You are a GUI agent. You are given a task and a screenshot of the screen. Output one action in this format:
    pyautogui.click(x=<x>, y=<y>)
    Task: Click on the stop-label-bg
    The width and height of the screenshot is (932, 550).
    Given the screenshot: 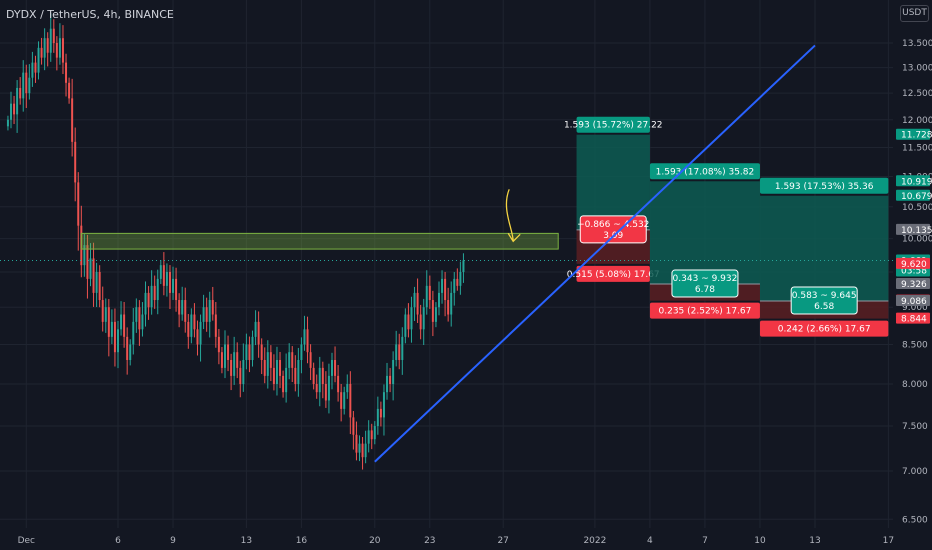 What is the action you would take?
    pyautogui.click(x=613, y=273)
    